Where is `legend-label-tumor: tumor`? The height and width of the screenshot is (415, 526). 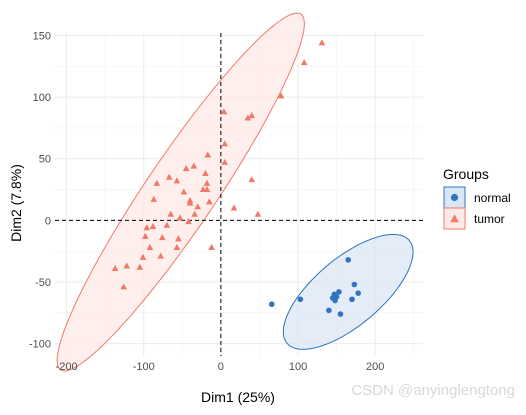
legend-label-tumor: tumor is located at coordinates (489, 219).